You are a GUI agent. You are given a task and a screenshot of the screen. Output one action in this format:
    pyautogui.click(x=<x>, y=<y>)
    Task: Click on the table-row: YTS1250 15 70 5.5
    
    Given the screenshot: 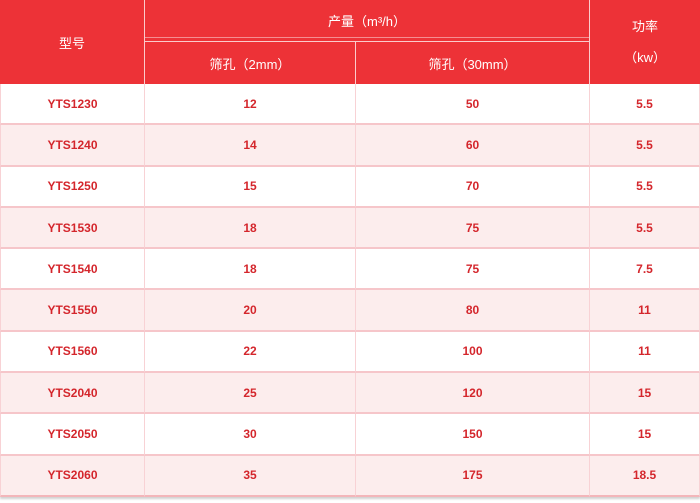 What is the action you would take?
    pyautogui.click(x=350, y=187)
    